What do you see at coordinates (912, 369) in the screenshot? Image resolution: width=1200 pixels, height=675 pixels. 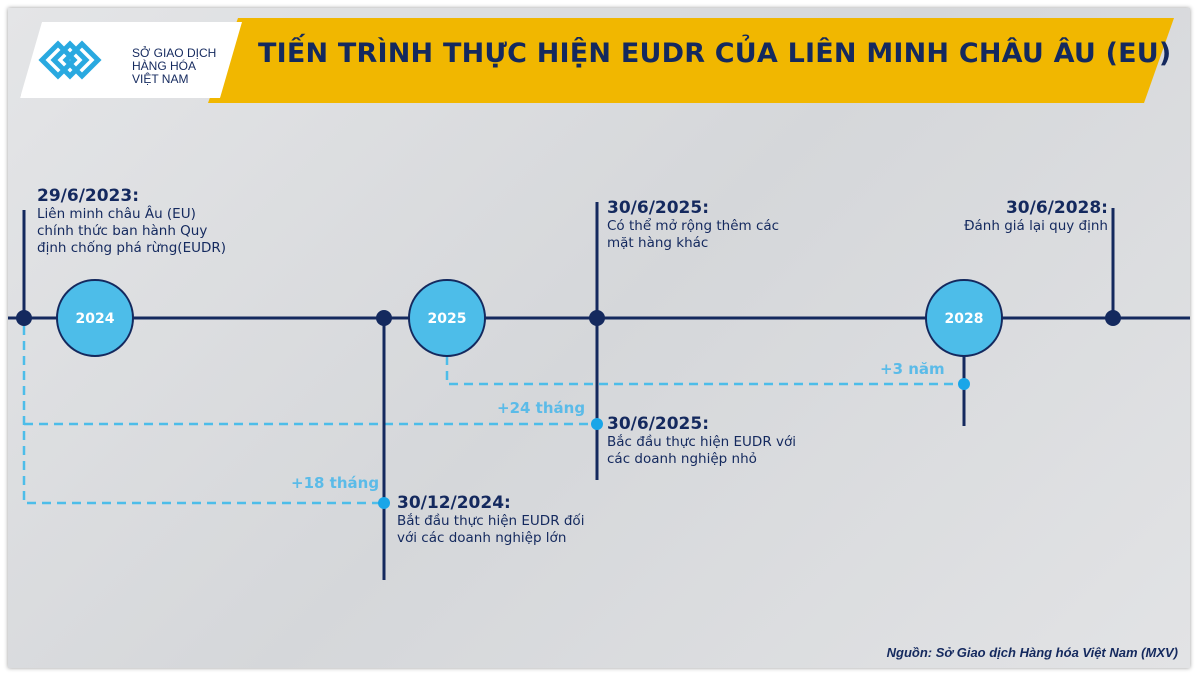 I see `duration-label: +3 năm` at bounding box center [912, 369].